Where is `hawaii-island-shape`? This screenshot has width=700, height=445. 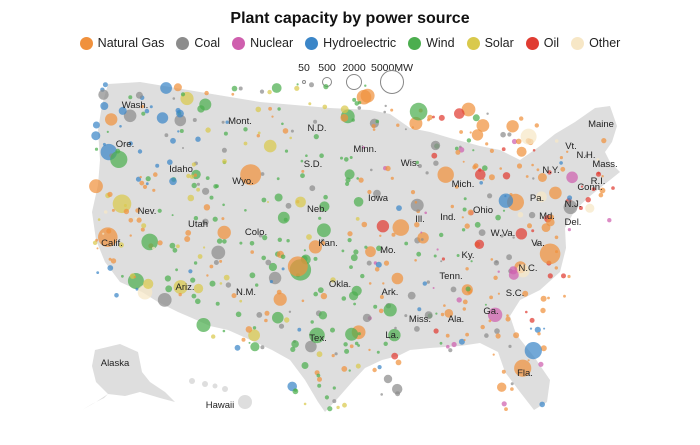
hawaii-island-shape is located at coordinates (215, 386).